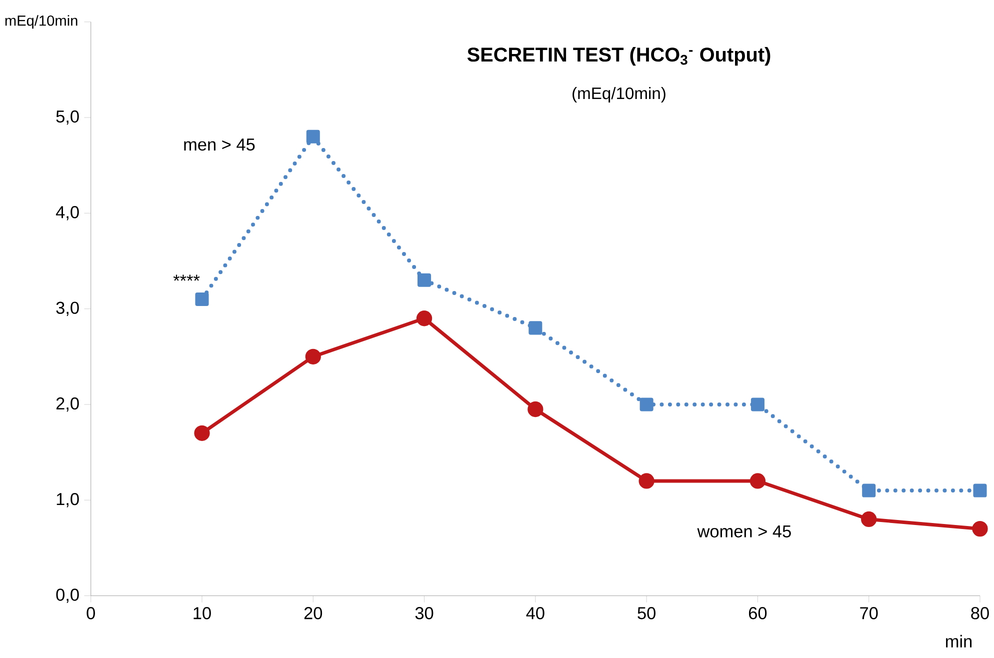 This screenshot has height=658, width=994. What do you see at coordinates (67, 404) in the screenshot?
I see `y-tick-label: 2,0` at bounding box center [67, 404].